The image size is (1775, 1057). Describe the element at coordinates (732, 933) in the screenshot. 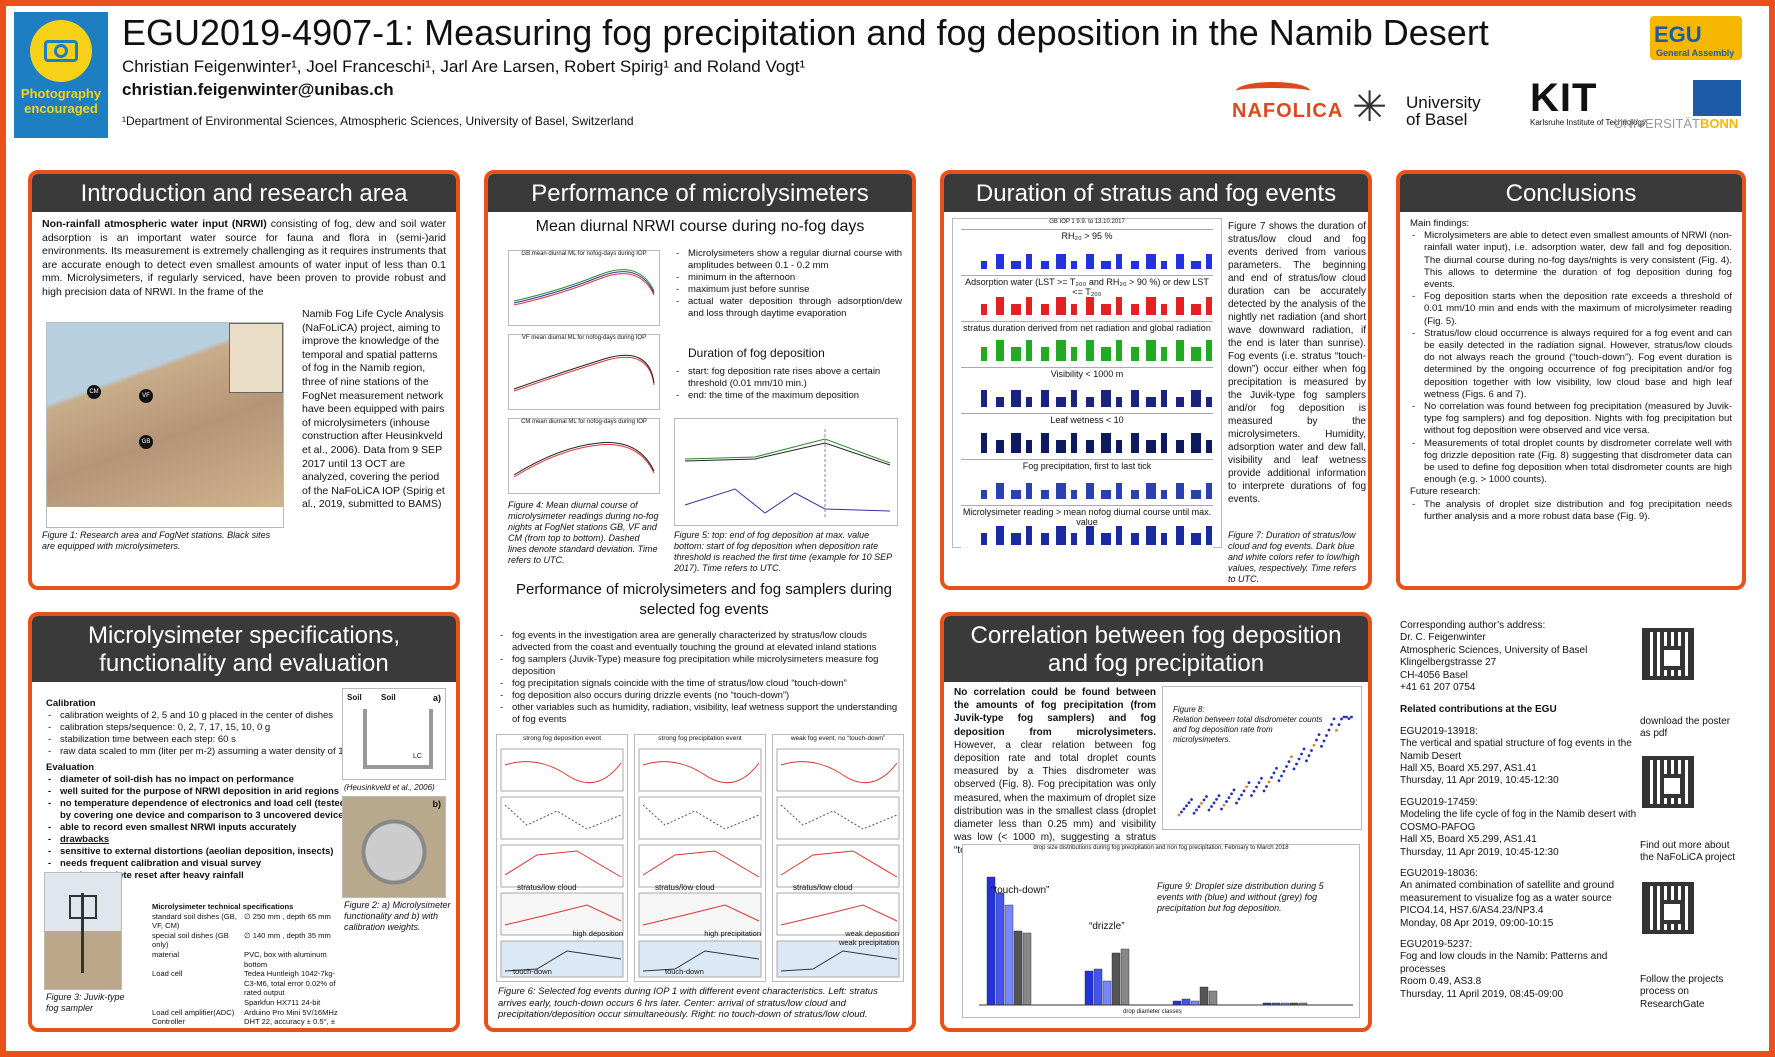

I see `fig6-event-label: high precipitation` at that location.